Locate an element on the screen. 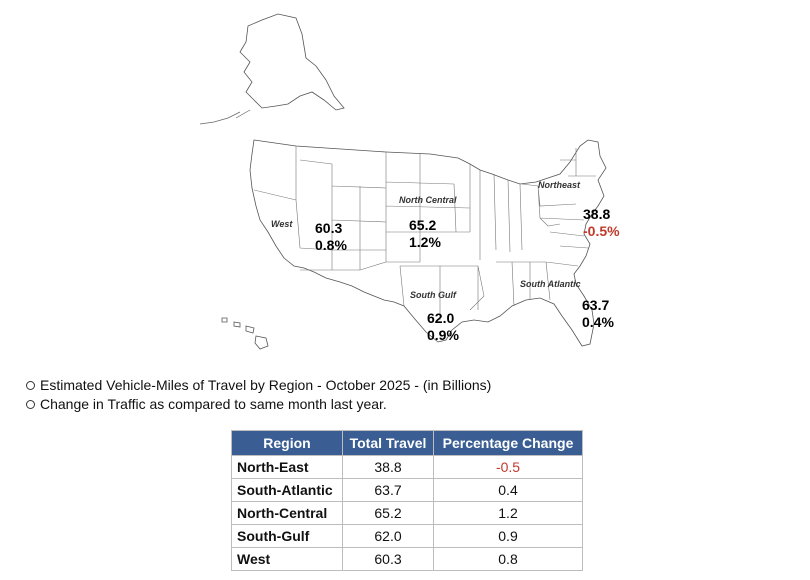  cell-change: -0.5 is located at coordinates (508, 467).